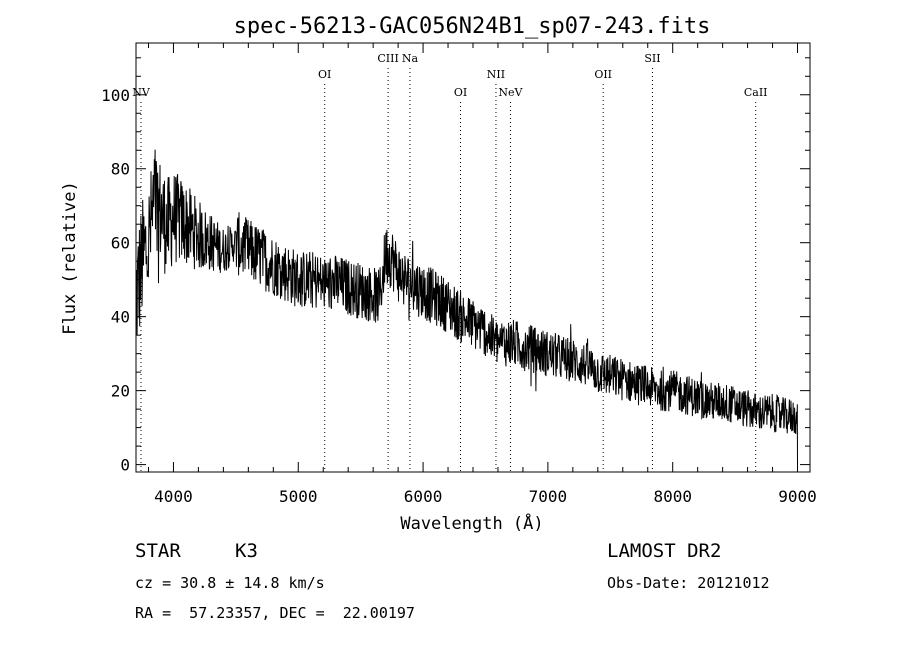  What do you see at coordinates (141, 92) in the screenshot?
I see `spectral-line-label: NV` at bounding box center [141, 92].